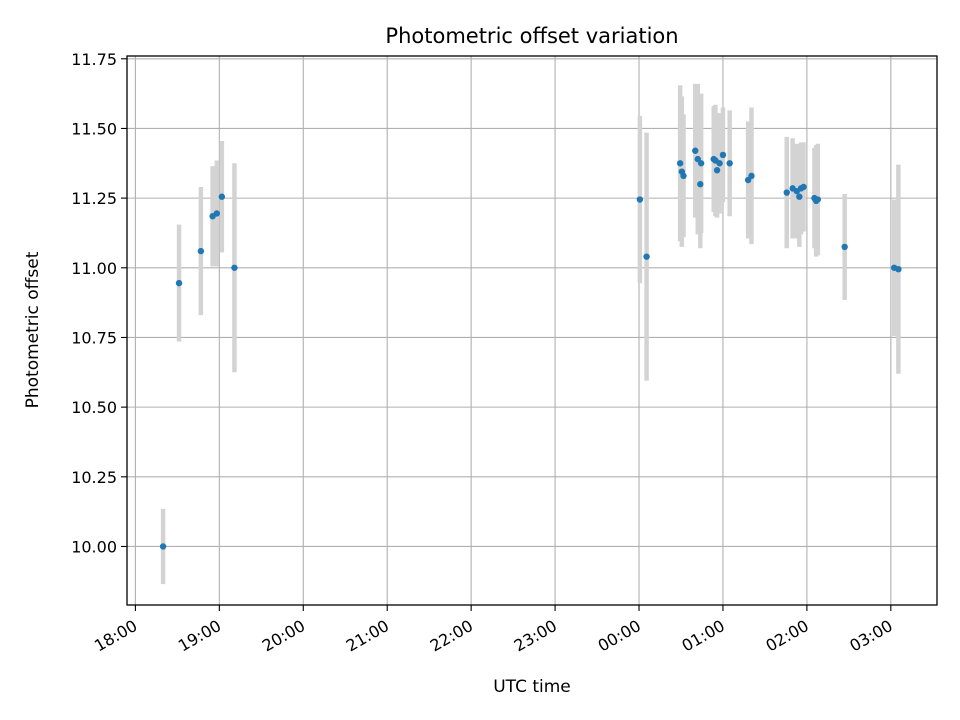 This screenshot has height=720, width=960. I want to click on y-axis-label: Photometric offset, so click(33, 329).